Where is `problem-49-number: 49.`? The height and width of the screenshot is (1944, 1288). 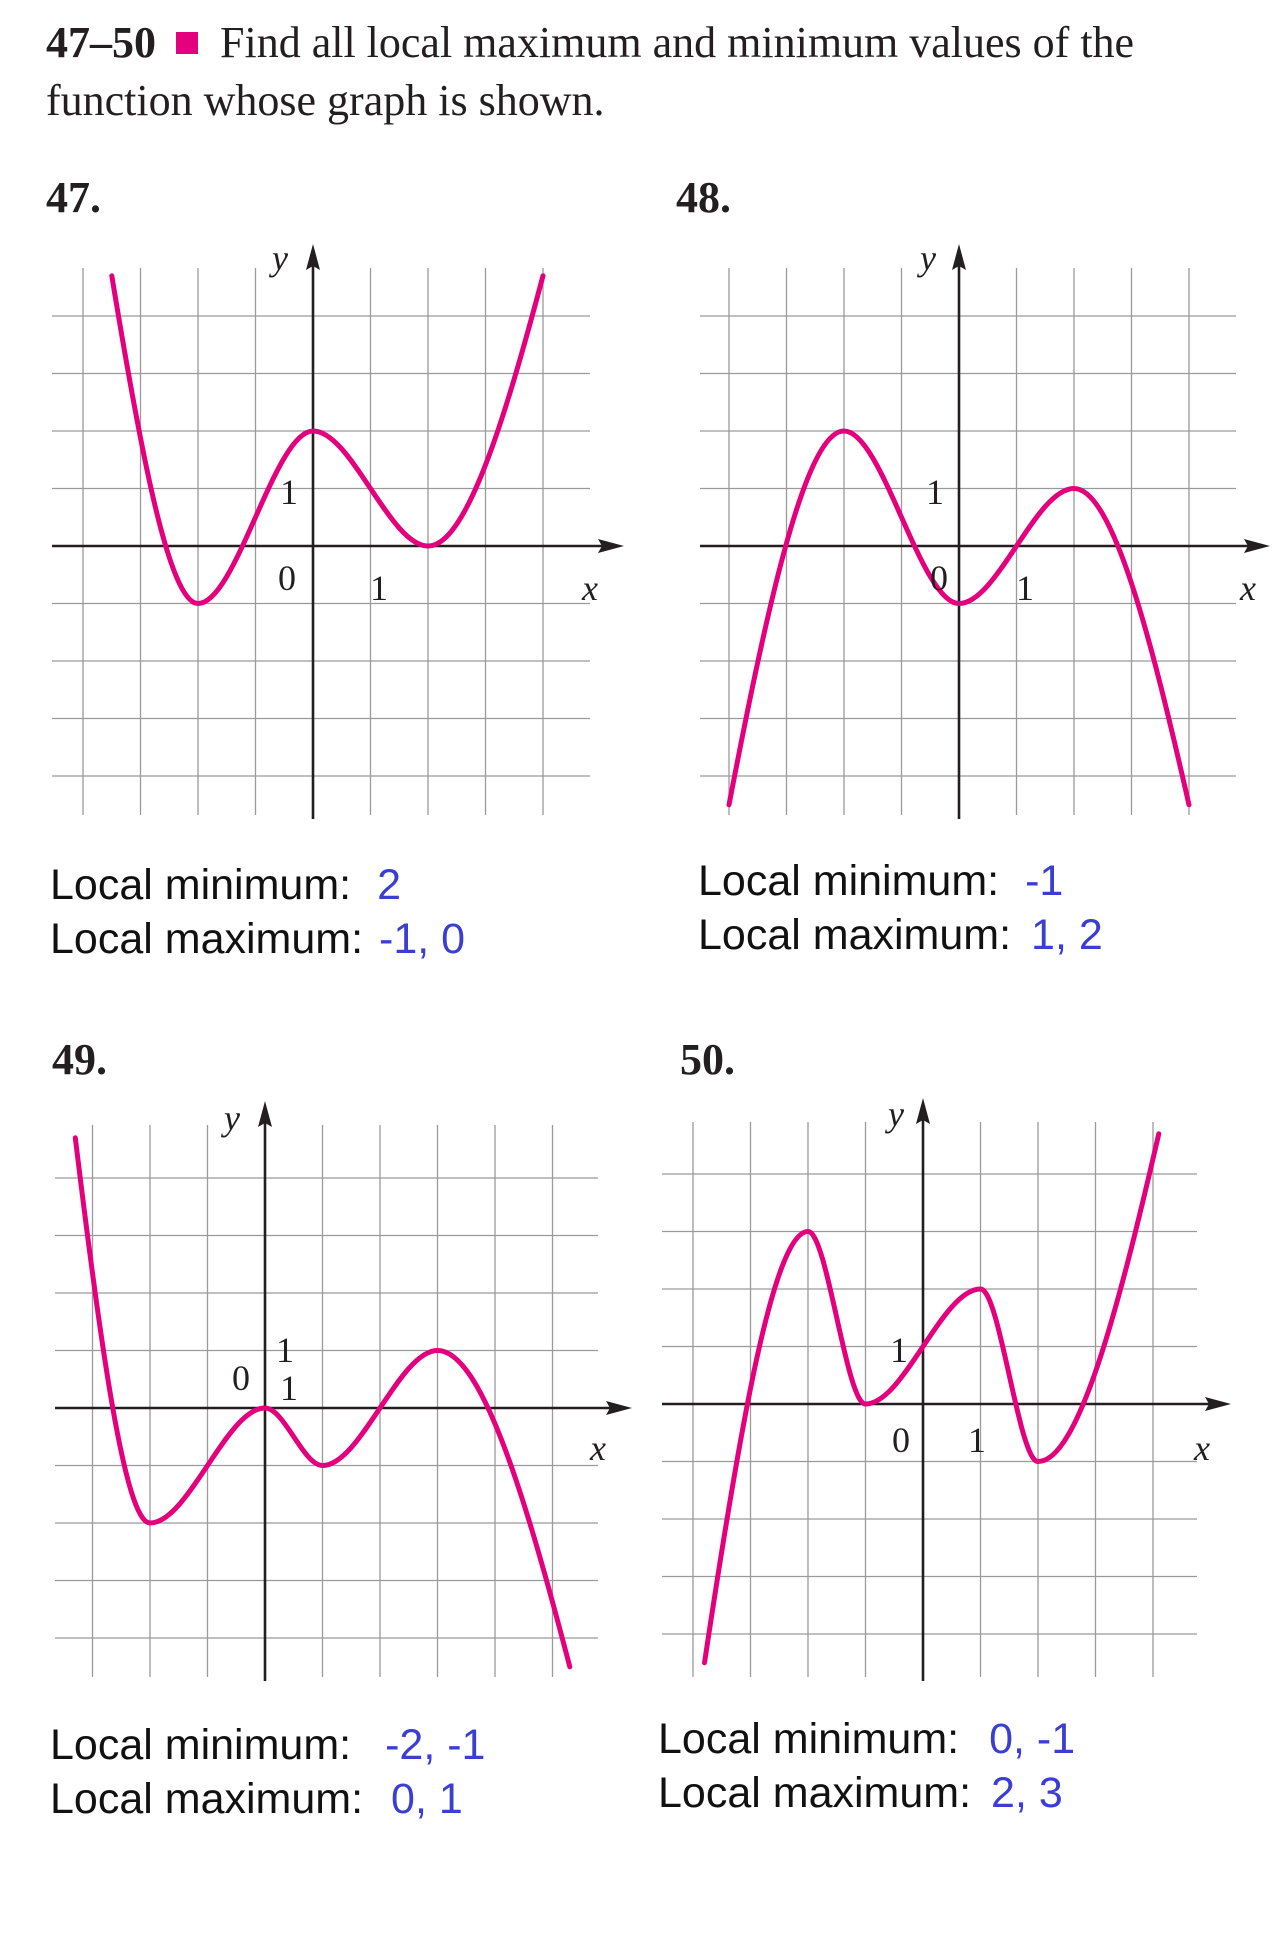 problem-49-number: 49. is located at coordinates (79, 1059).